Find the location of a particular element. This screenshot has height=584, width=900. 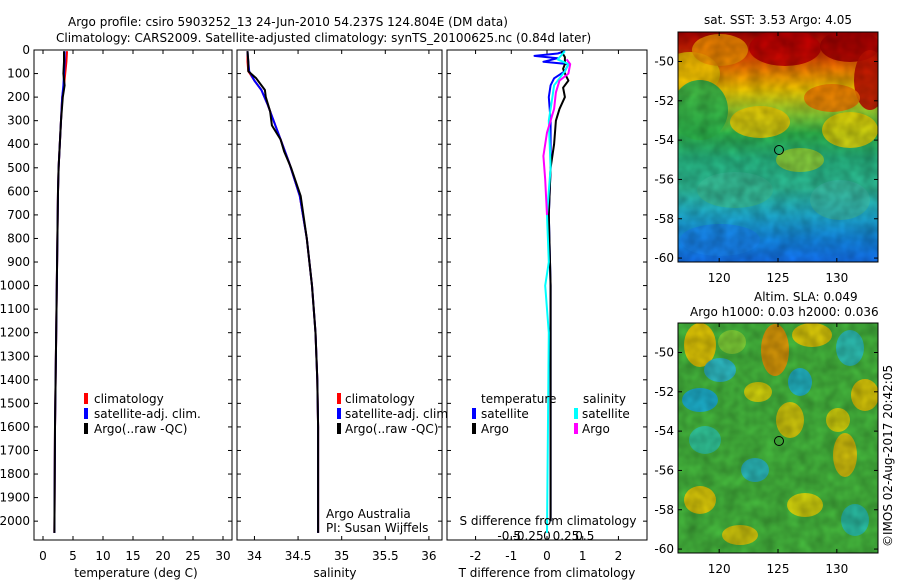

x-tick-label: 20 is located at coordinates (162, 556).